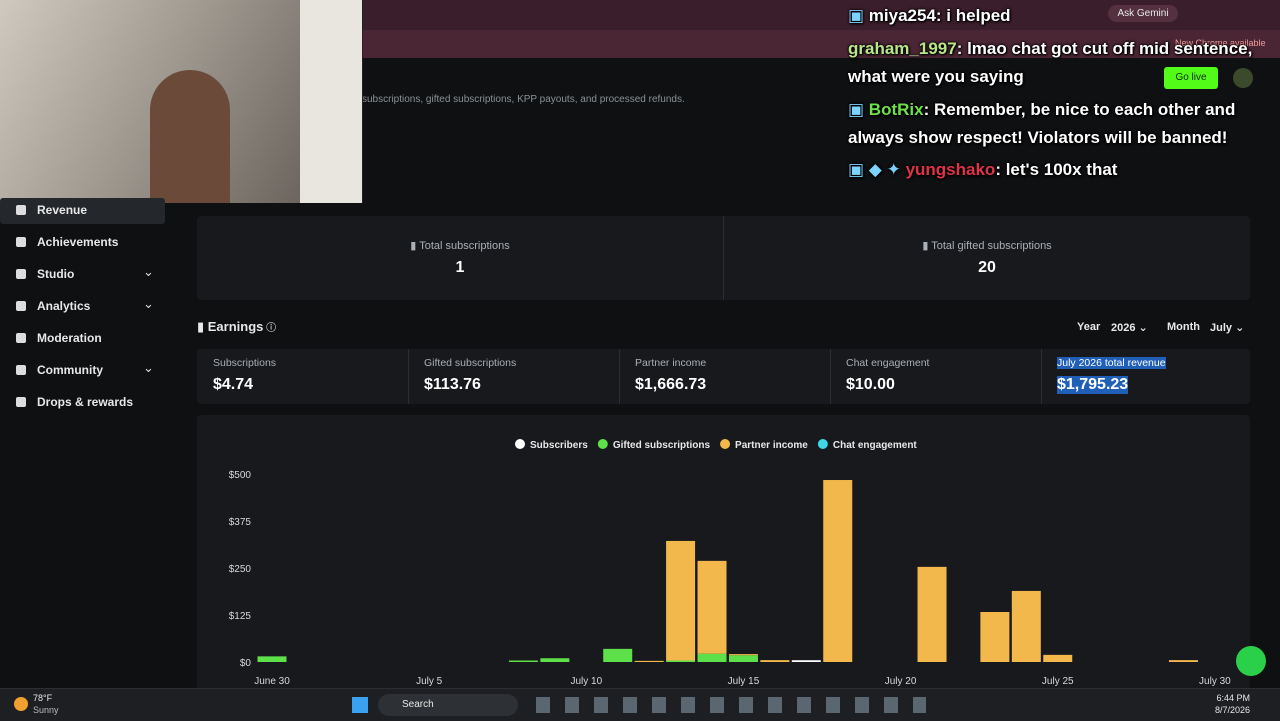  I want to click on search-box: Search, so click(448, 705).